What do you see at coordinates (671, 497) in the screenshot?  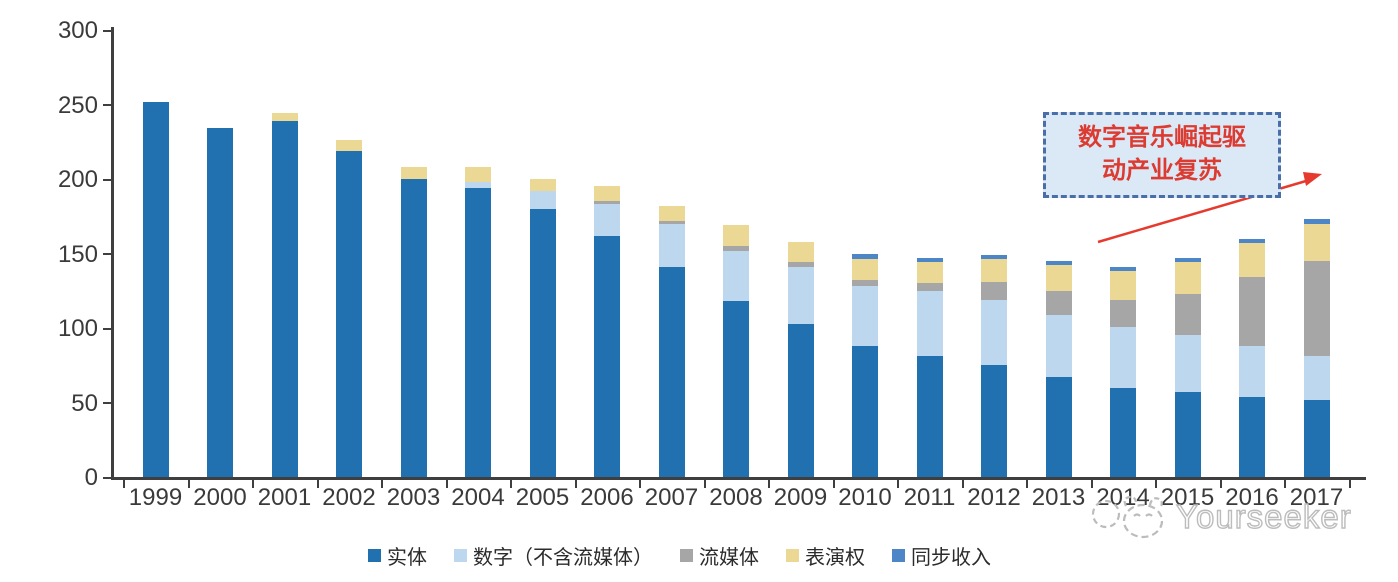 I see `x-tick-label: 2007` at bounding box center [671, 497].